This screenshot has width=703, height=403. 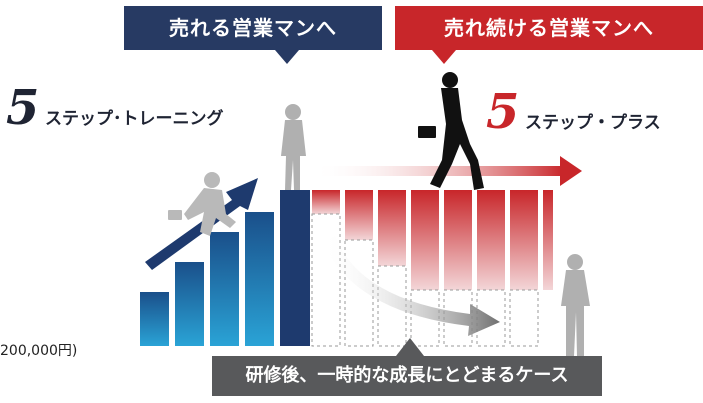 I want to click on arrow-down-icon, so click(x=411, y=286).